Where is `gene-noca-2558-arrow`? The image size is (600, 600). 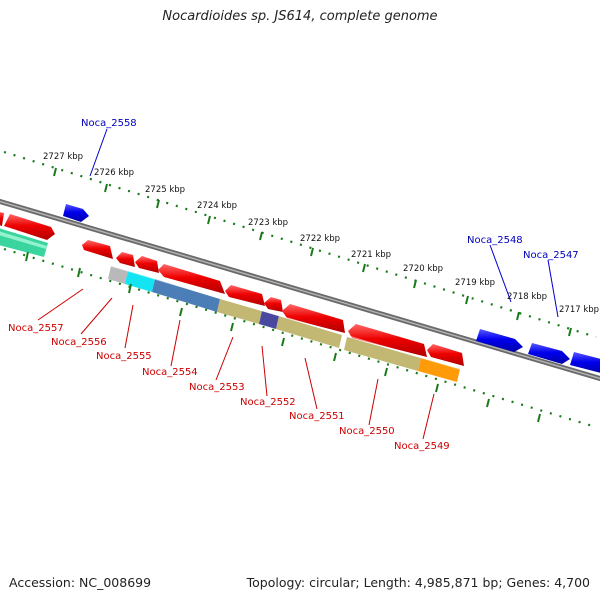
gene-noca-2558-arrow is located at coordinates (76, 213).